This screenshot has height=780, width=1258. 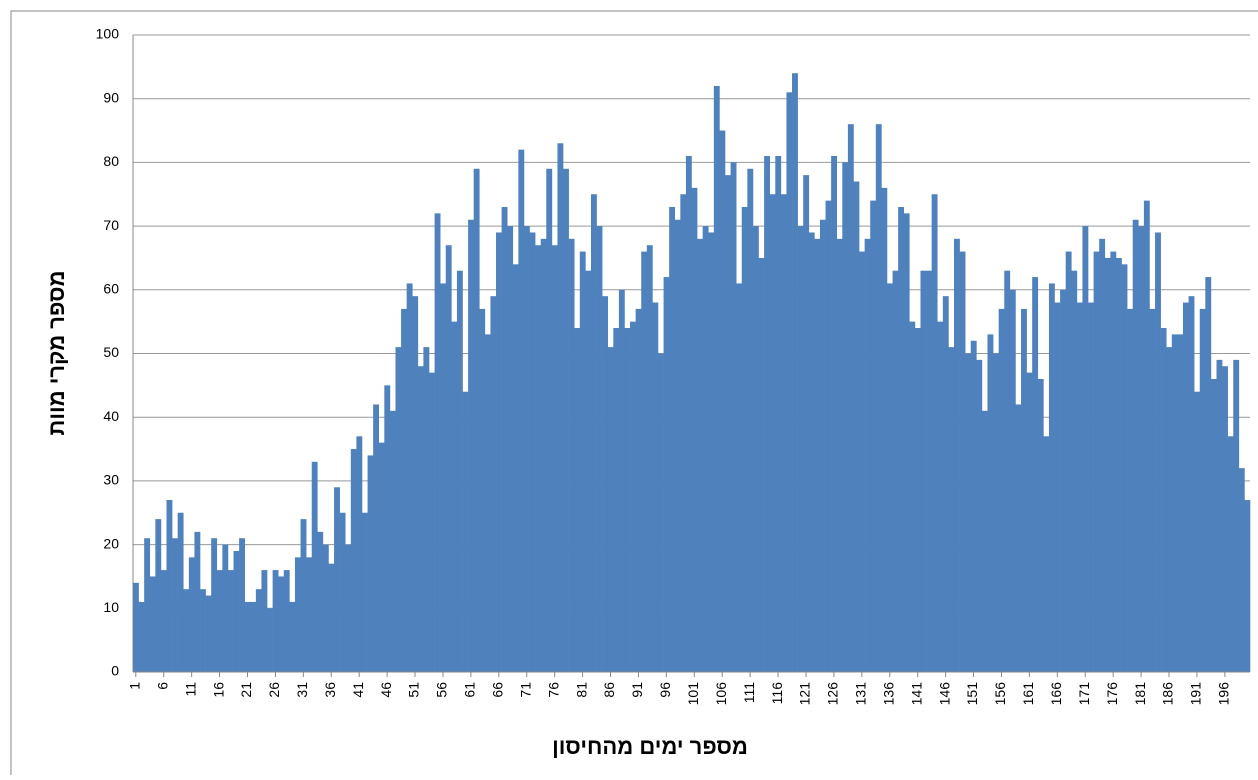 What do you see at coordinates (111, 352) in the screenshot?
I see `y-tick-label: 50` at bounding box center [111, 352].